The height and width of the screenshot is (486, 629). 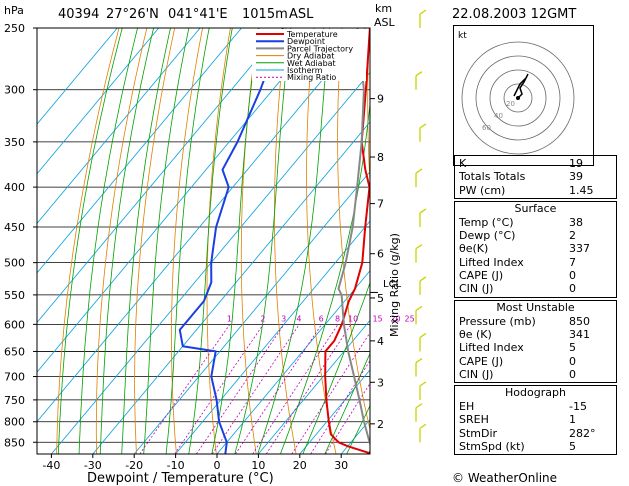 What do you see at coordinates (14, 28) in the screenshot?
I see `pressure-tick-label: 250` at bounding box center [14, 28].